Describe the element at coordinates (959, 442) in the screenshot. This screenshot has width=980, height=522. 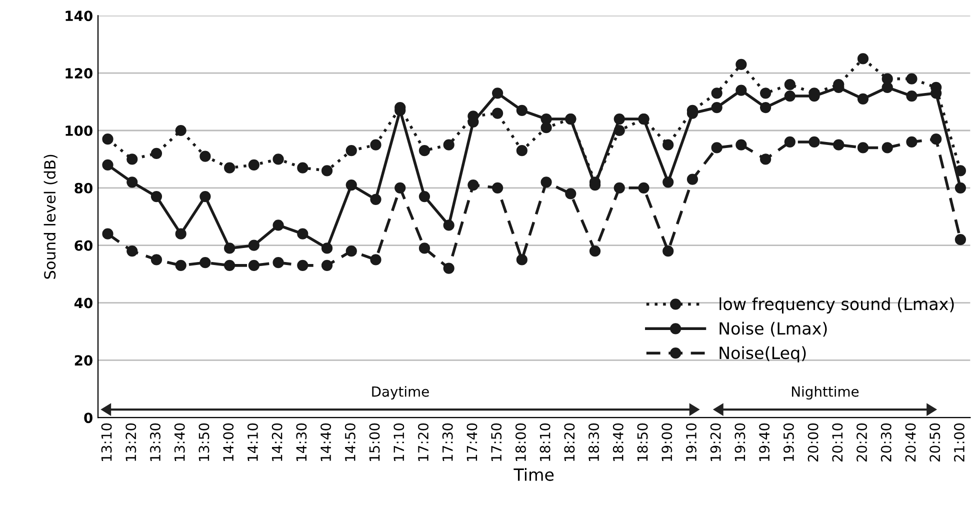
I see `x-tick-label: 21:00` at that location.